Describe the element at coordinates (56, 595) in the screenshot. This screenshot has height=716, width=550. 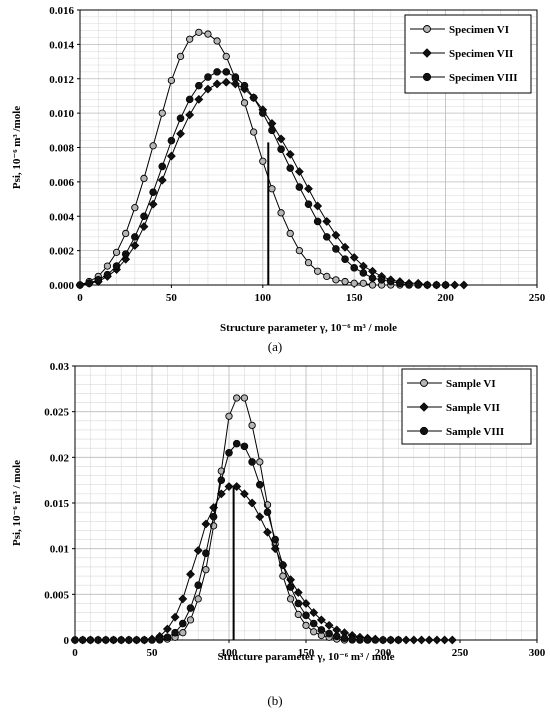
I see `y-tick-label: 0.005` at that location.